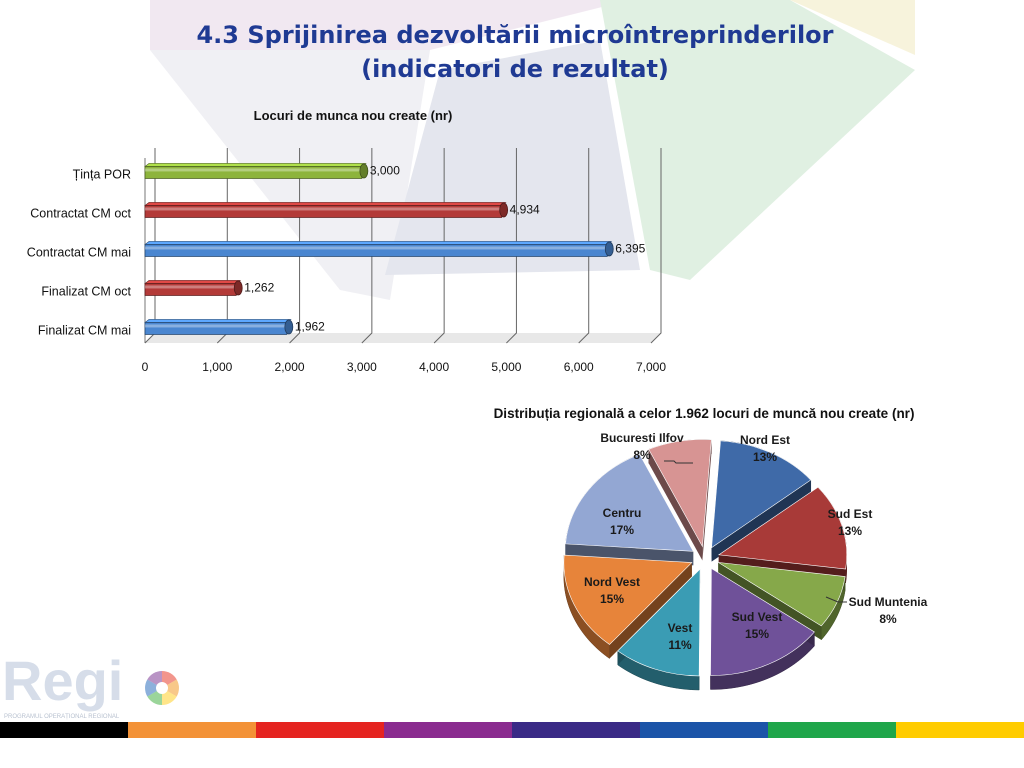  I want to click on bar-chart-x-tick-label: 1,000, so click(217, 367).